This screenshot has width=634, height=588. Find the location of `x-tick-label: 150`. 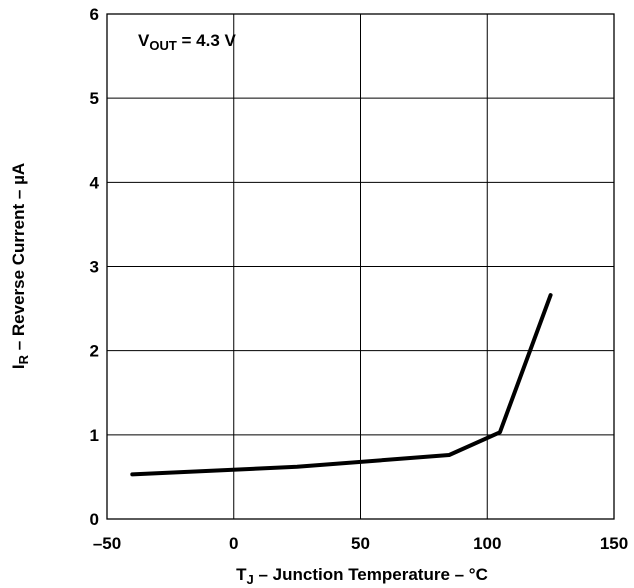

x-tick-label: 150 is located at coordinates (614, 543).